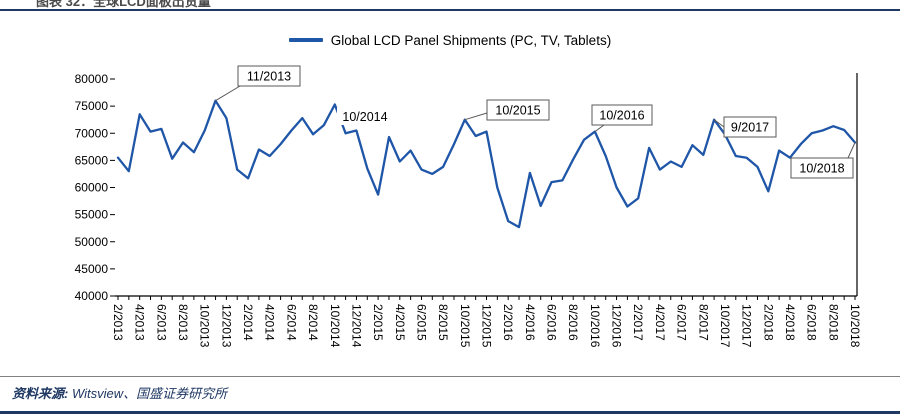 The width and height of the screenshot is (900, 414). I want to click on callout-label: 10/2014, so click(364, 117).